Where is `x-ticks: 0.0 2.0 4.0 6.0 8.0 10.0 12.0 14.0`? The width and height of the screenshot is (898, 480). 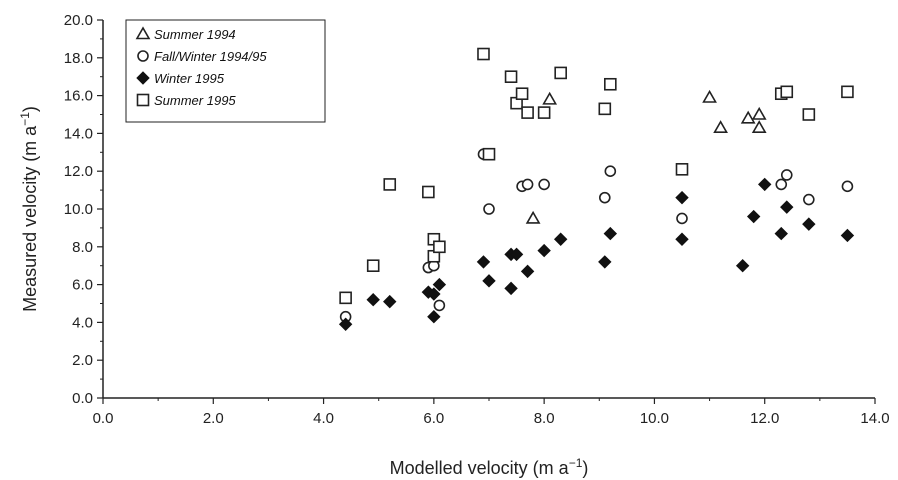 x-ticks: 0.0 2.0 4.0 6.0 8.0 10.0 12.0 14.0 is located at coordinates (491, 412).